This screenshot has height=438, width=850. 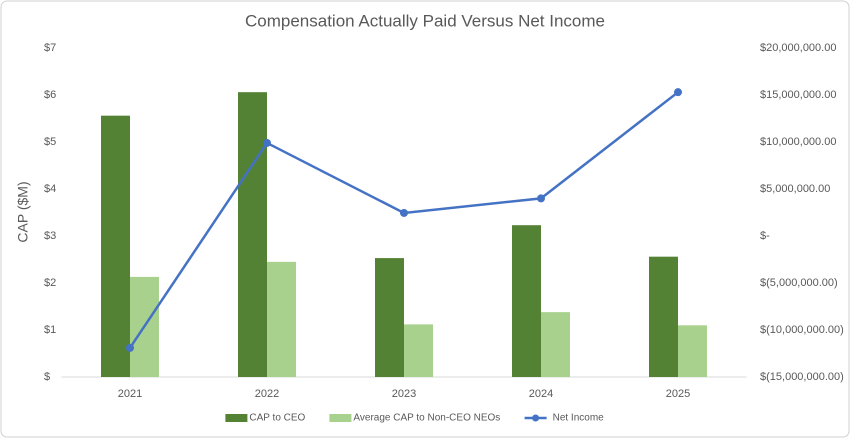 What do you see at coordinates (798, 95) in the screenshot?
I see `y2-tick-label: $15,000,000.00` at bounding box center [798, 95].